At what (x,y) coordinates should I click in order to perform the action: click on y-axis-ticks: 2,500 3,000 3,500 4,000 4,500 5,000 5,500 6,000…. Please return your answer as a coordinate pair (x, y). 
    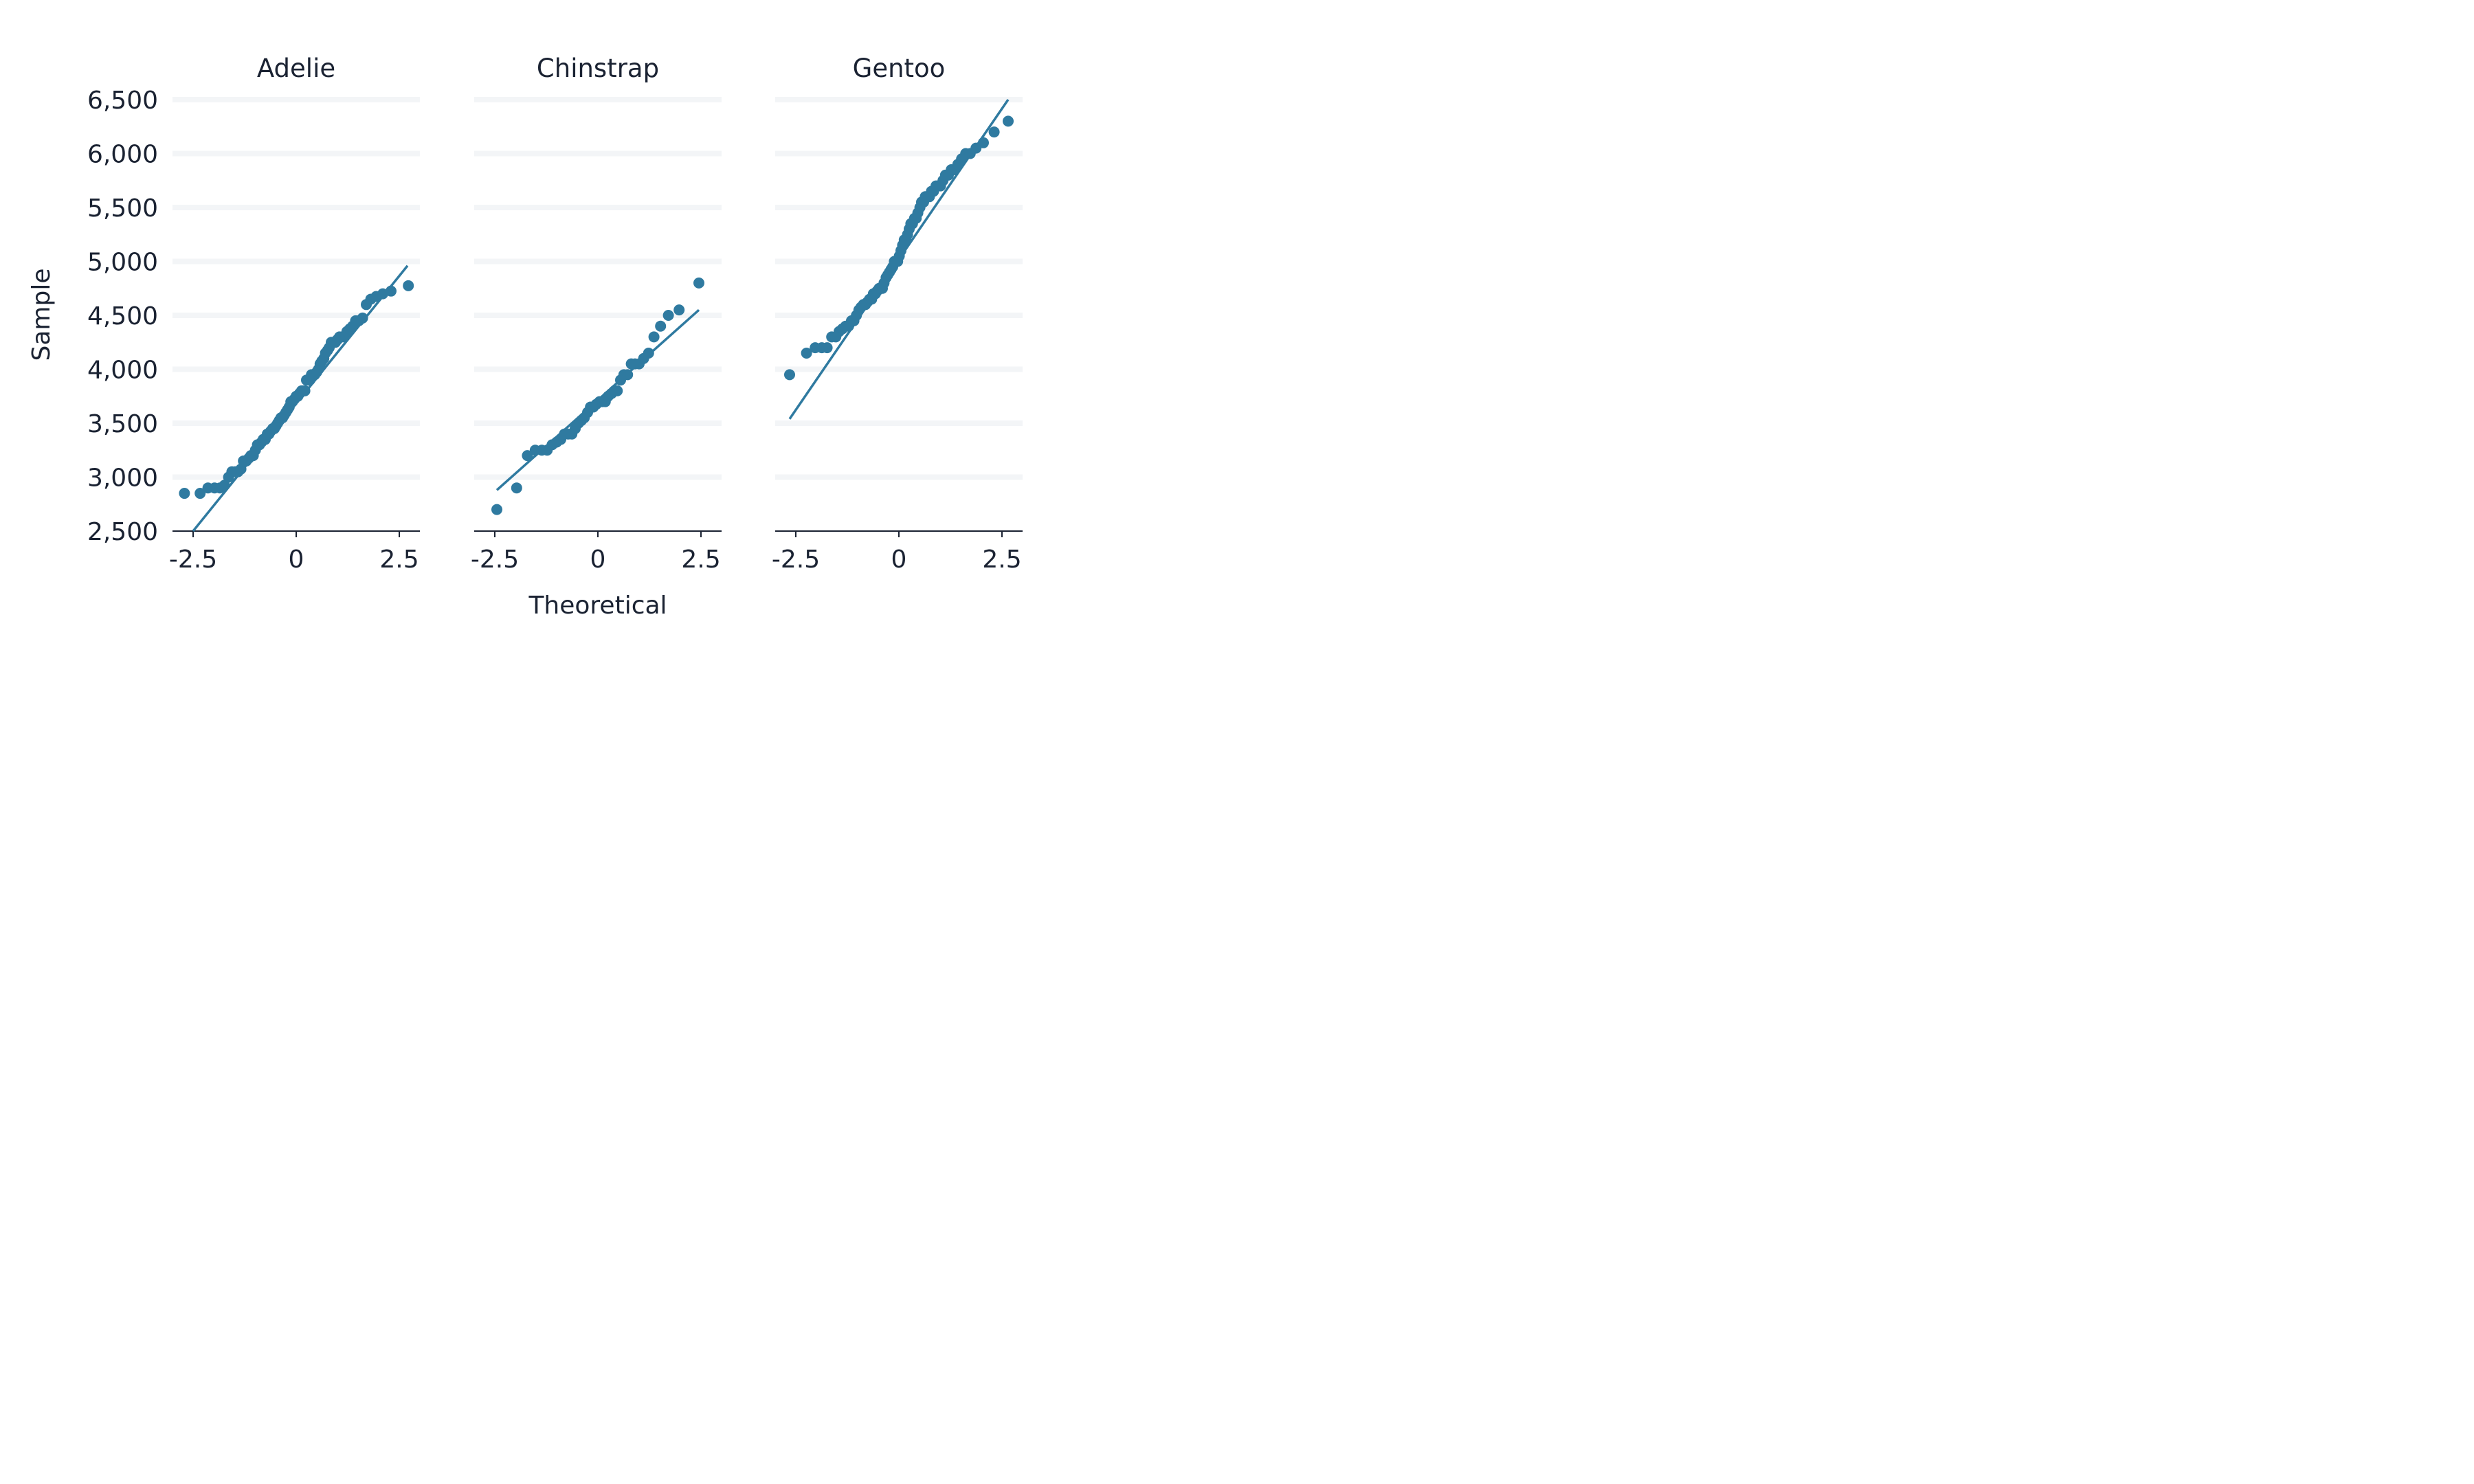
    Looking at the image, I should click on (122, 316).